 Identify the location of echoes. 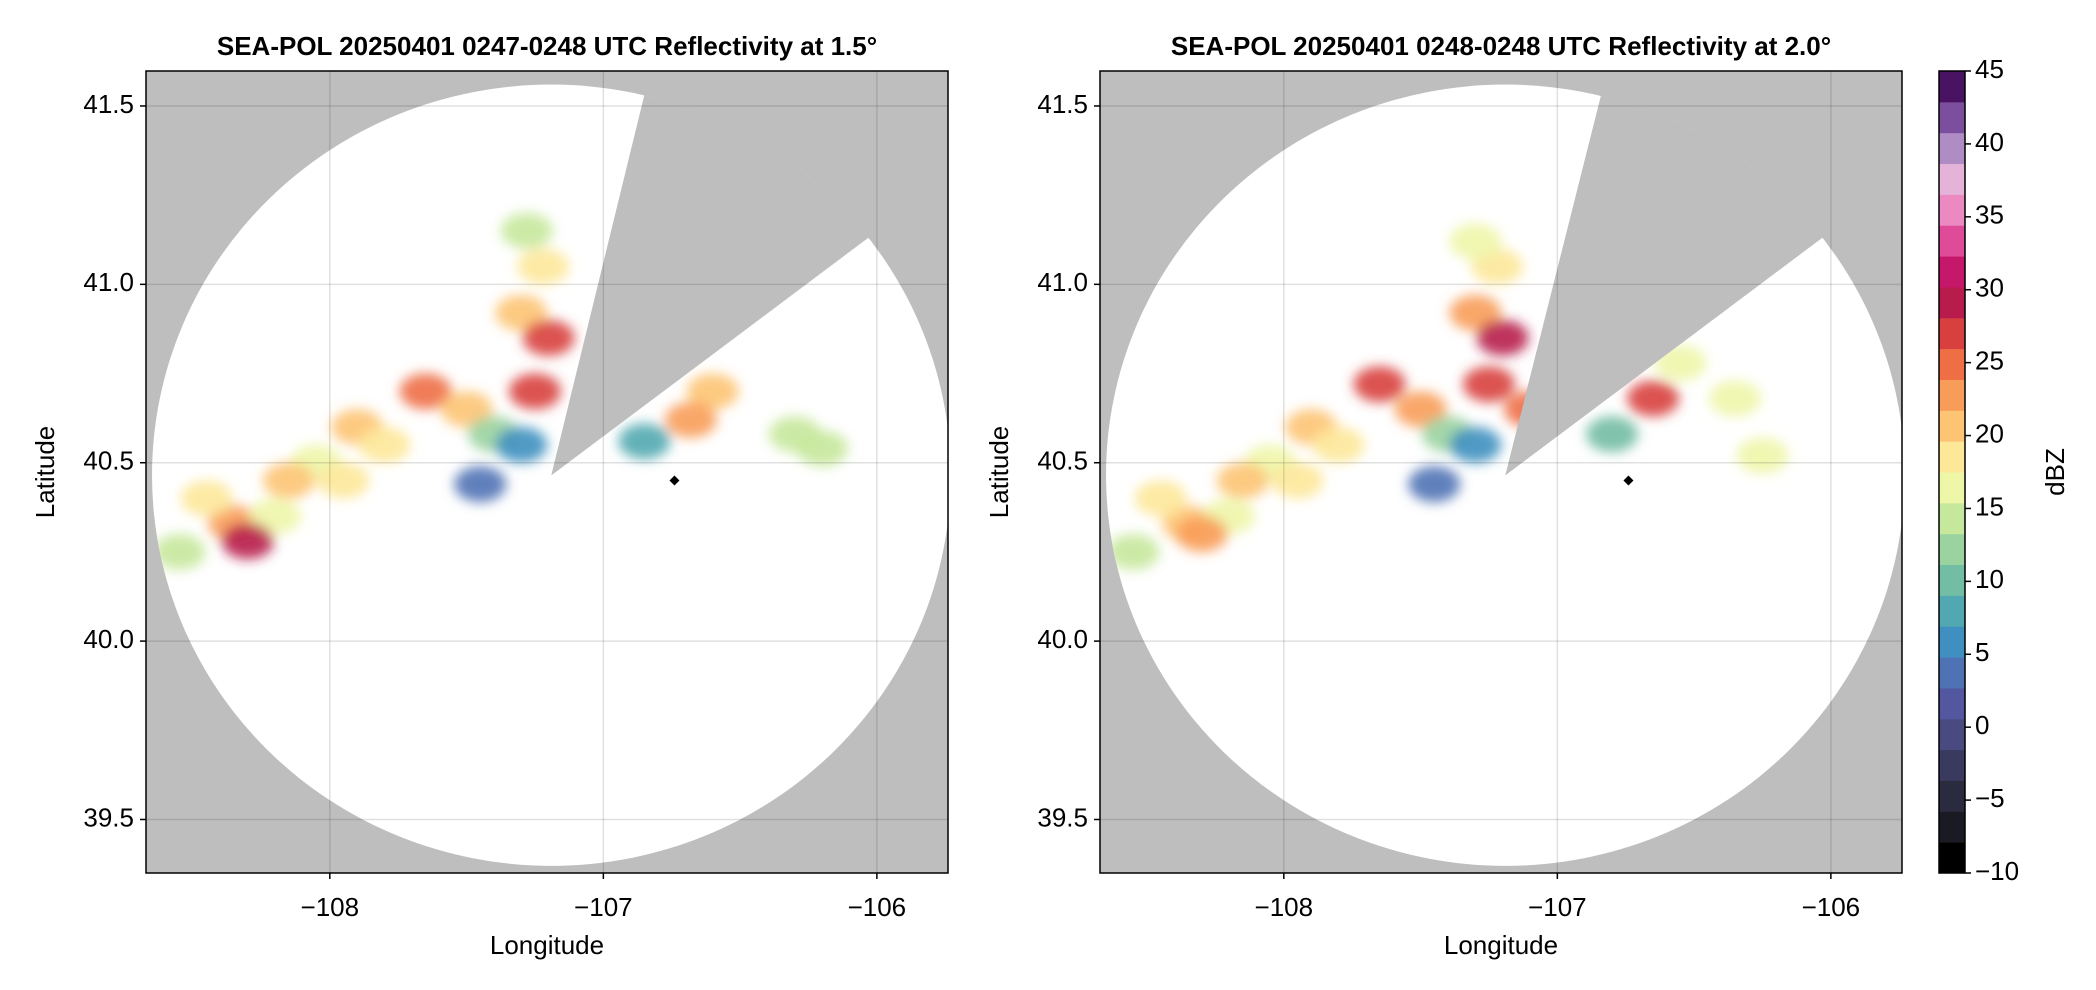
(1448, 396).